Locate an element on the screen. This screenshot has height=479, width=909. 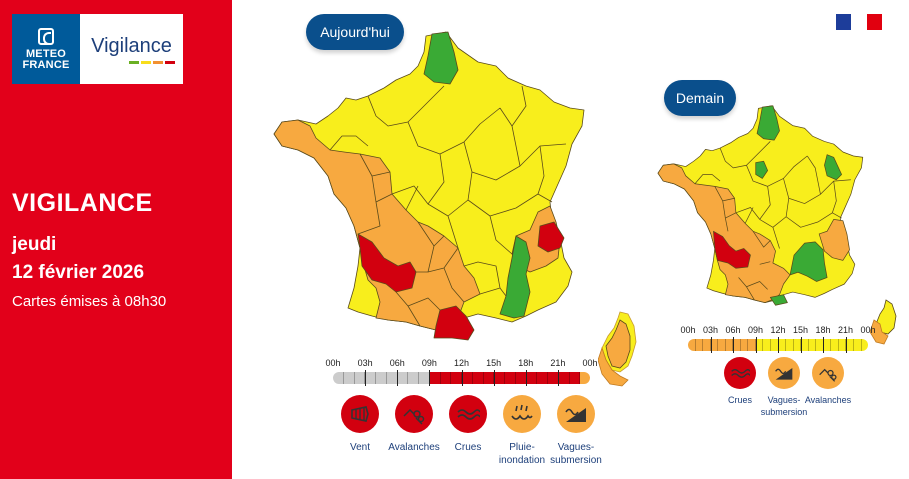
today-timeline: 00h 03h 06h 09h 12h 15h 18h 21h 00h is located at coordinates (461, 372).